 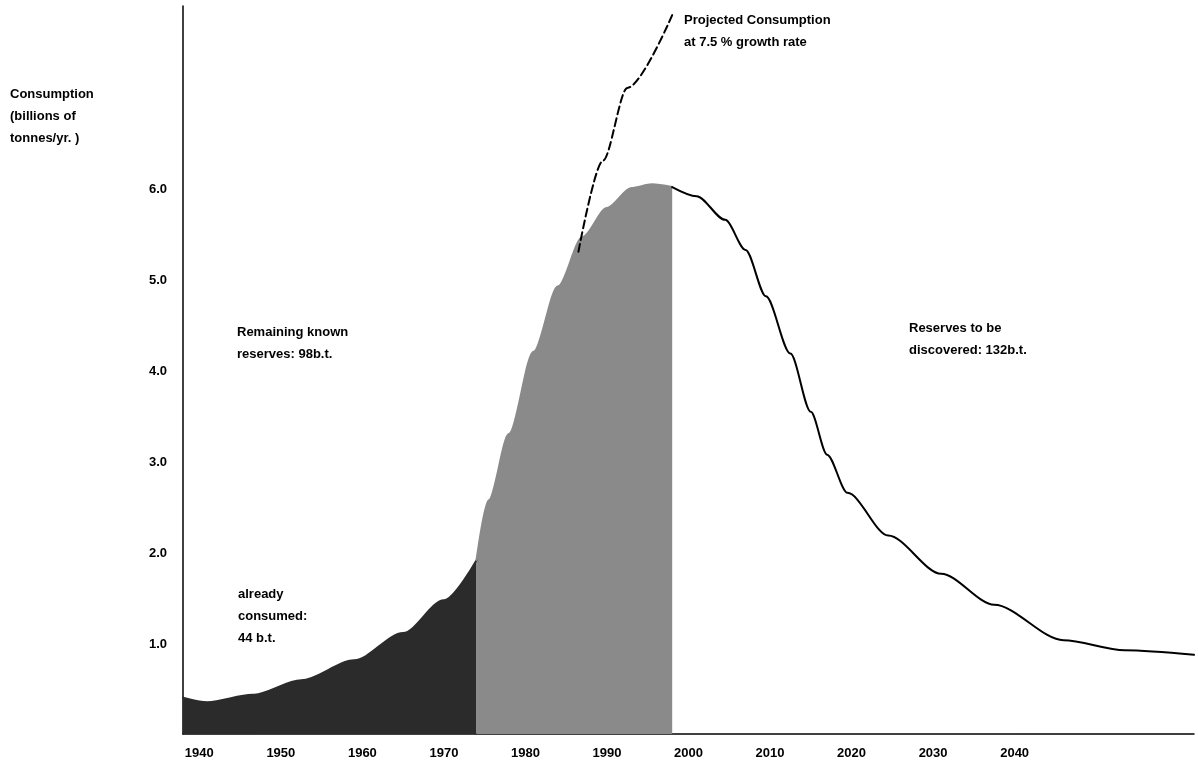 I want to click on y-tick-label: 4.0, so click(x=157, y=370).